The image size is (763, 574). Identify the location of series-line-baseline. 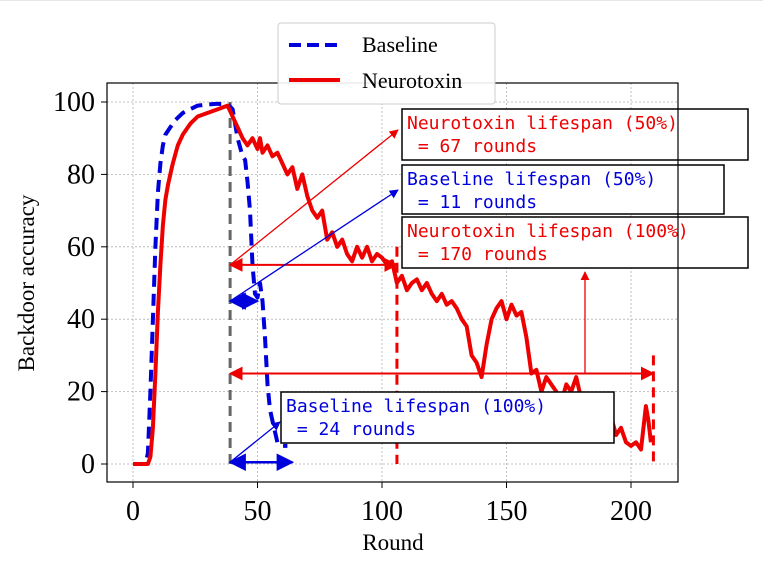
(210, 283).